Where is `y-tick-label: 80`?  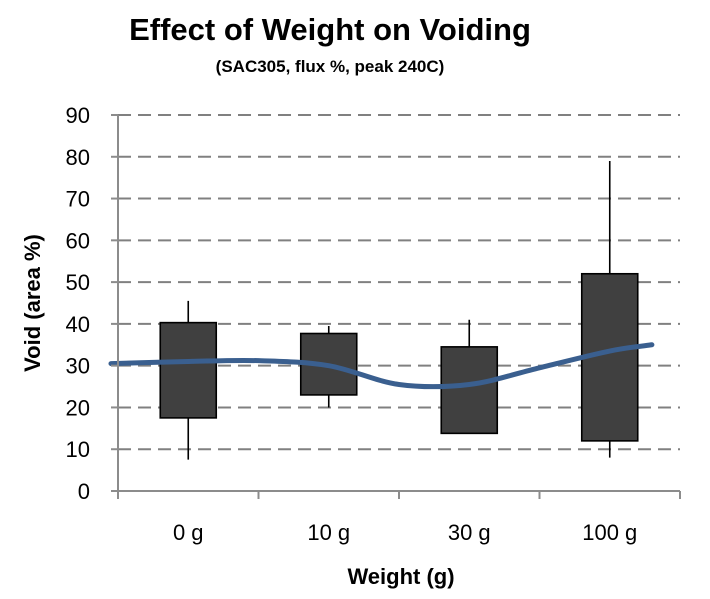 y-tick-label: 80 is located at coordinates (78, 157).